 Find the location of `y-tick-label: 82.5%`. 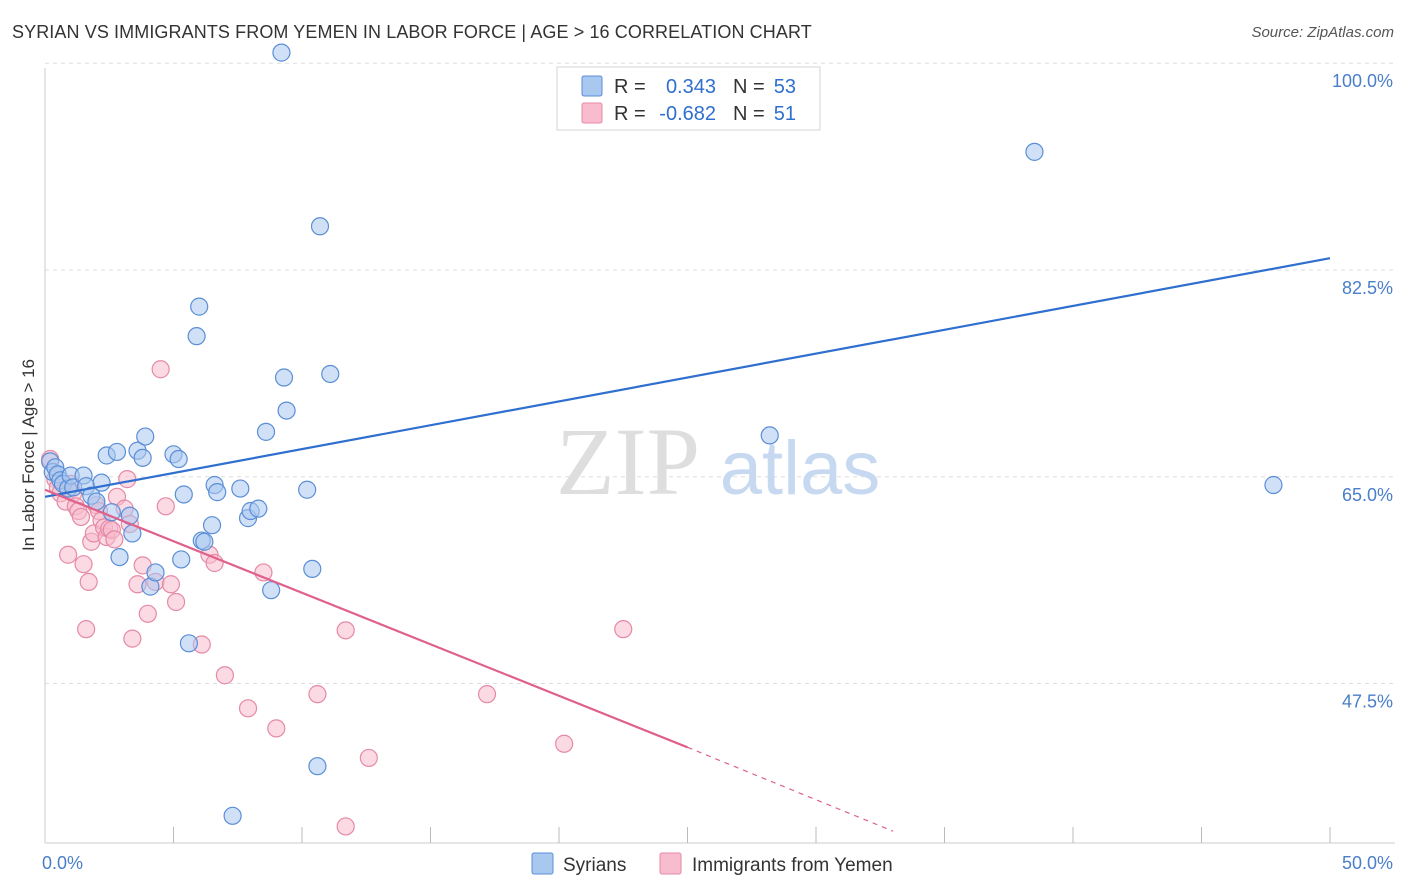

y-tick-label: 82.5% is located at coordinates (1367, 288).